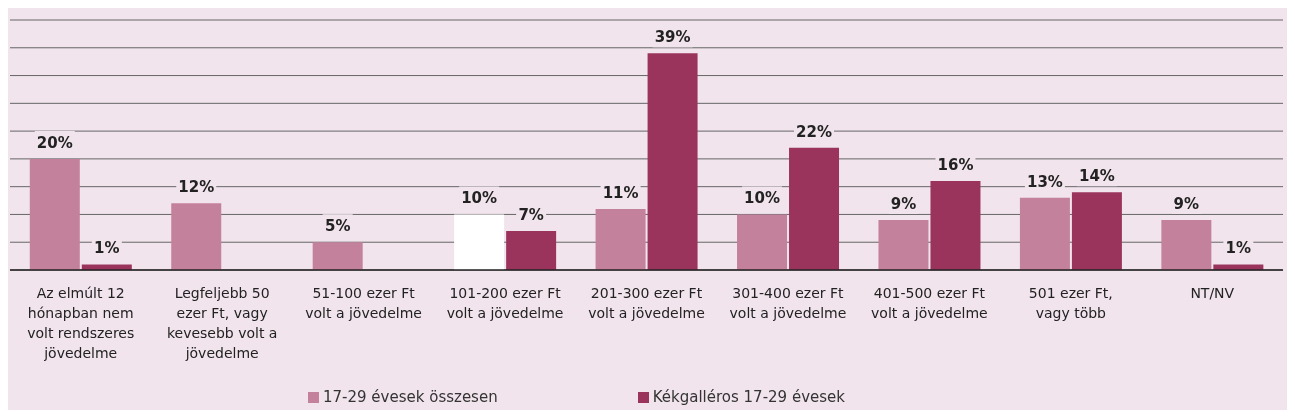 Image resolution: width=1295 pixels, height=418 pixels. Describe the element at coordinates (410, 397) in the screenshot. I see `legend-label: 17-29 évesek összesen` at that location.